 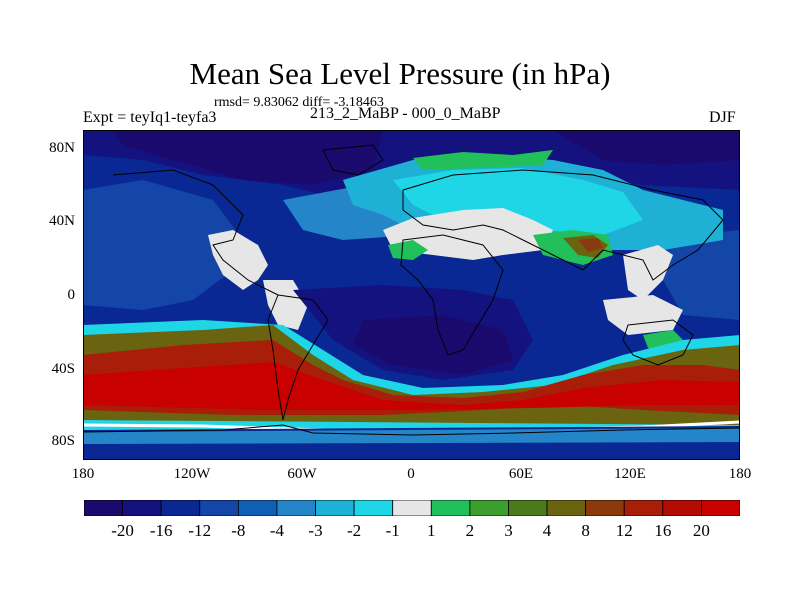 What do you see at coordinates (563, 225) in the screenshot?
I see `coastline-eurasia` at bounding box center [563, 225].